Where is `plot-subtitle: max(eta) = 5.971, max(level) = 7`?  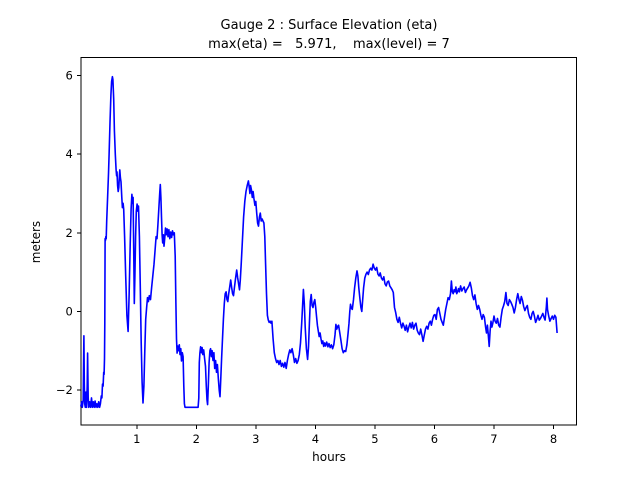 plot-subtitle: max(eta) = 5.971, max(level) = 7 is located at coordinates (329, 44).